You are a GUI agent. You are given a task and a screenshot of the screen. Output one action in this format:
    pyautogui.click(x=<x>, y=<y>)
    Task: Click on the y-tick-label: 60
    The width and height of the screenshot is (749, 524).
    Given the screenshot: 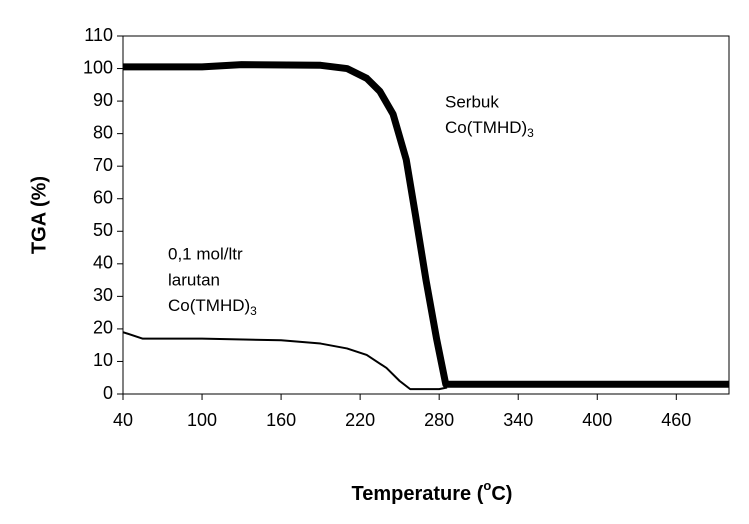 What is the action you would take?
    pyautogui.click(x=103, y=197)
    